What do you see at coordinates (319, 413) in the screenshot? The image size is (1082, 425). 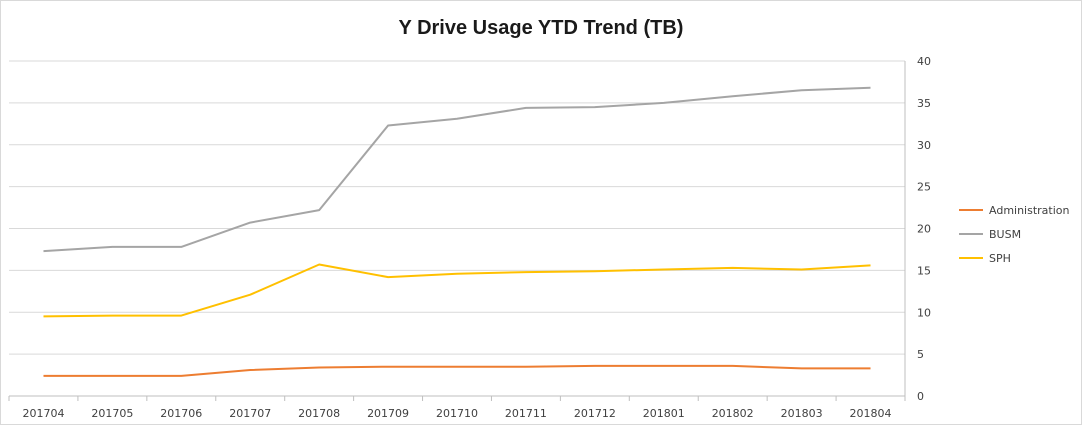 I see `x-tick-label: 201708` at bounding box center [319, 413].